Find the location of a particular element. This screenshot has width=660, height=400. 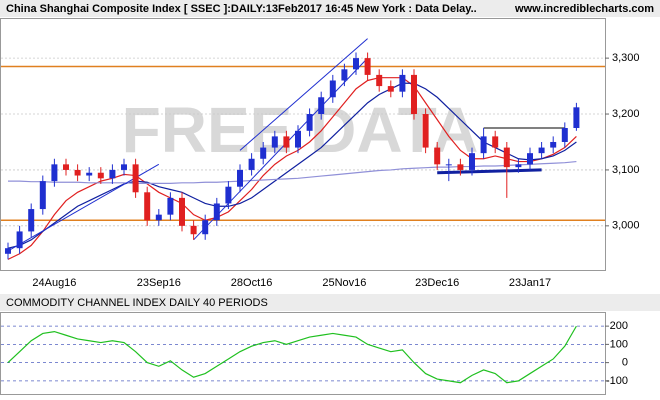

y-tick-label: 0 is located at coordinates (625, 363).